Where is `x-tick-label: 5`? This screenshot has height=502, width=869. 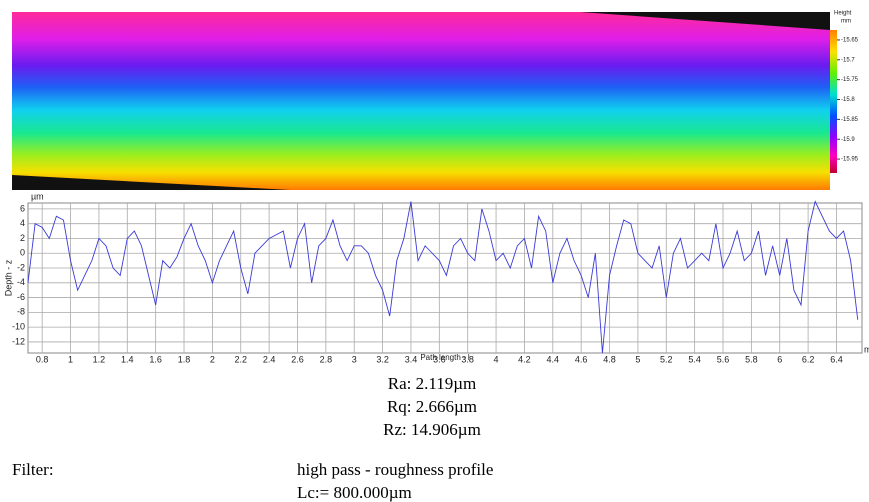 x-tick-label: 5 is located at coordinates (637, 359).